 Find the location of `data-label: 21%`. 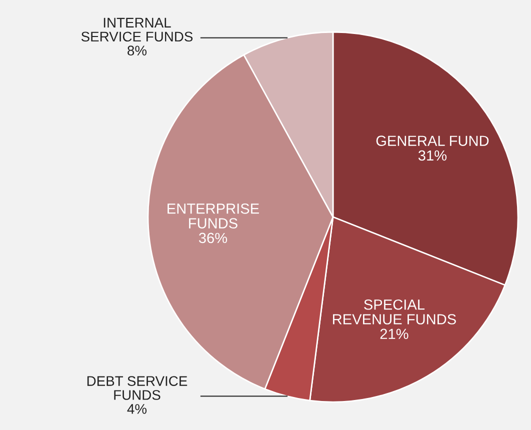

data-label: 21% is located at coordinates (394, 334).